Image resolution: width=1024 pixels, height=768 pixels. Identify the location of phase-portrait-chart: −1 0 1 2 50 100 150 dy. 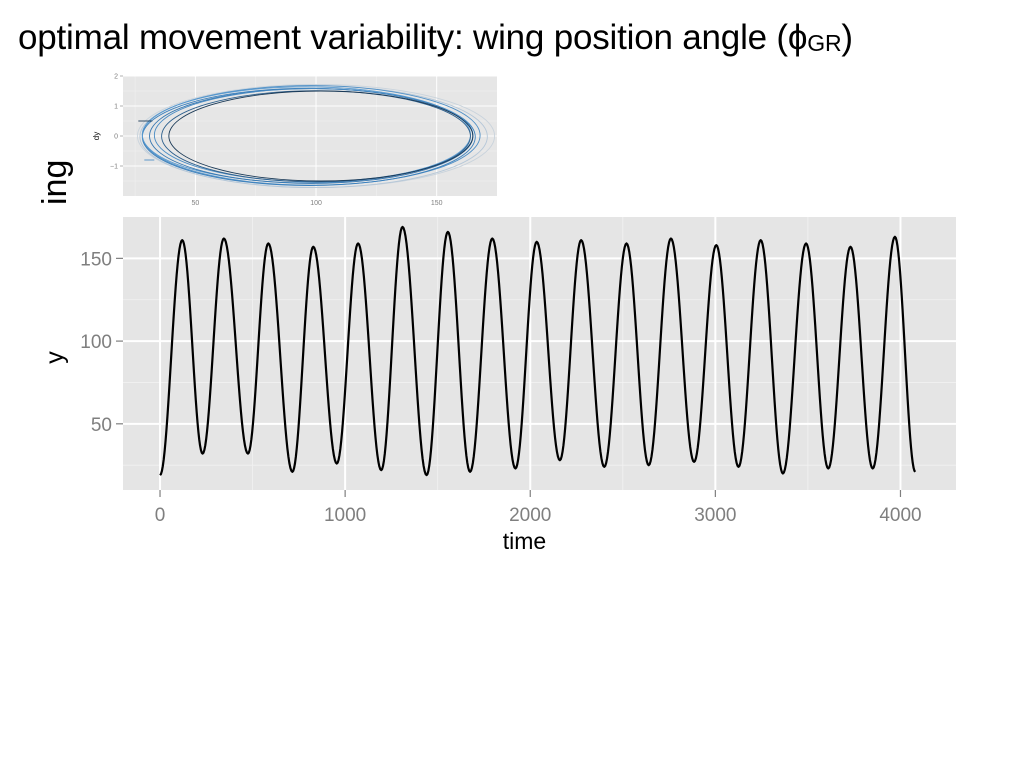
(294, 140).